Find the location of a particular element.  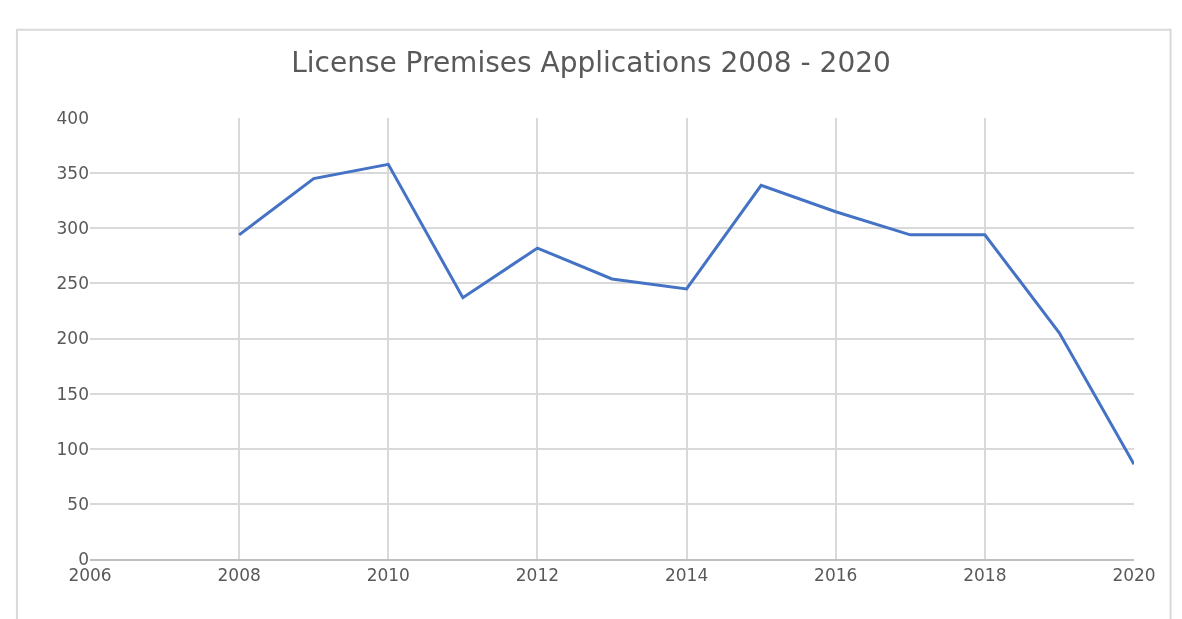

y-tick-label: 350 is located at coordinates (72, 173).